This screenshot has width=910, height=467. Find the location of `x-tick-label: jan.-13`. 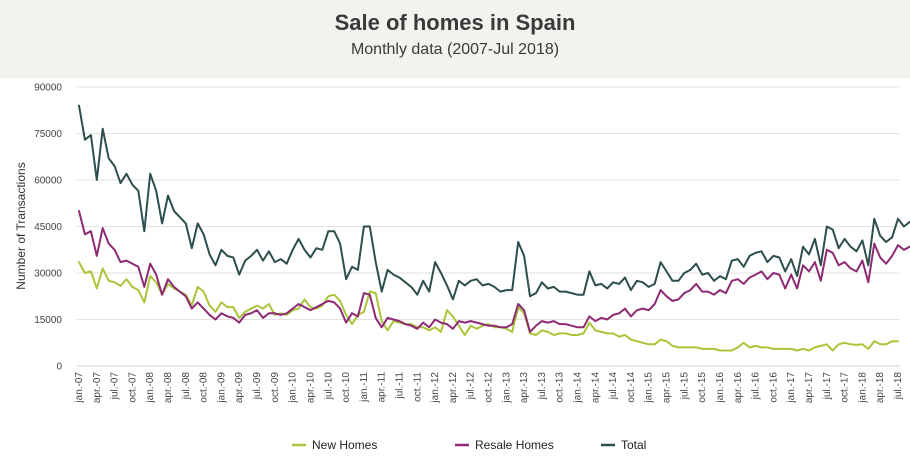

x-tick-label: jan.-13 is located at coordinates (506, 388).